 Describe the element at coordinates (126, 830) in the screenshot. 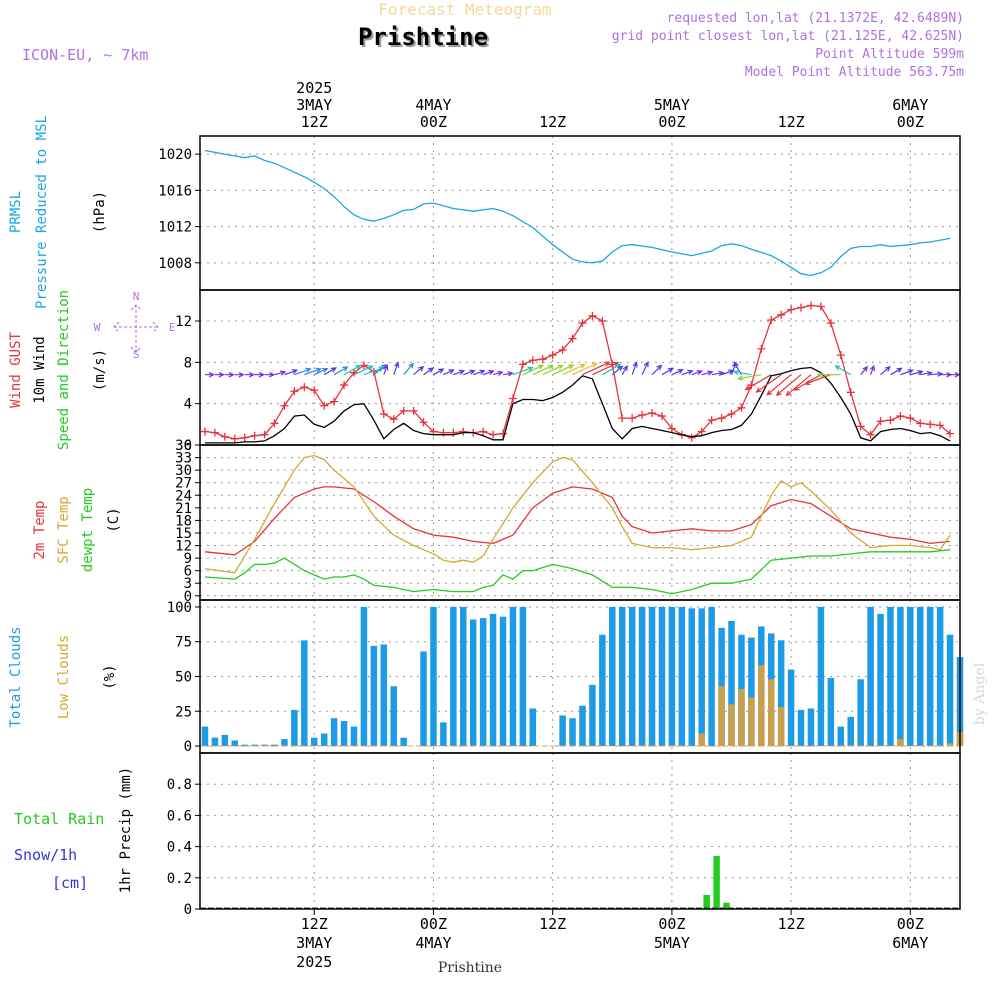

I see `precip-unit: 1hr Precip (mm)` at that location.